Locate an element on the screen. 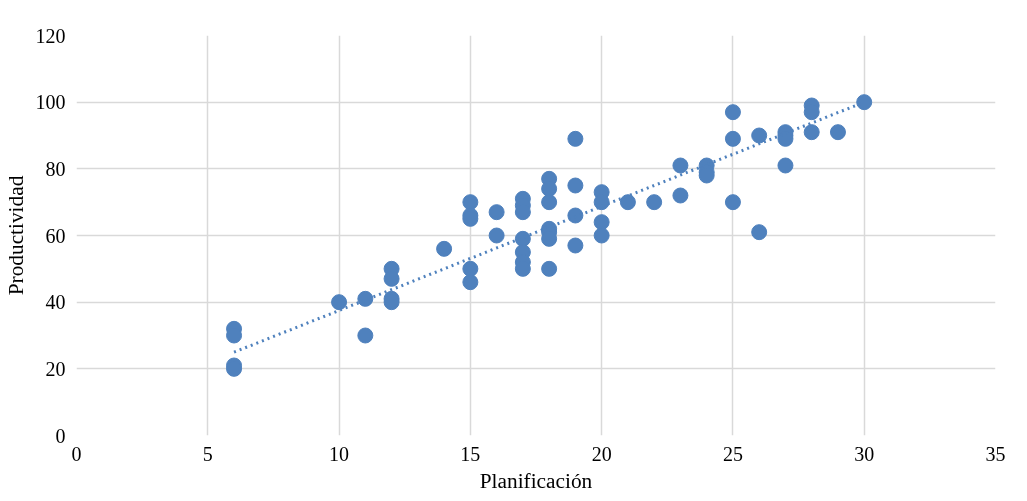  x-tick-label: 0 is located at coordinates (76, 453).